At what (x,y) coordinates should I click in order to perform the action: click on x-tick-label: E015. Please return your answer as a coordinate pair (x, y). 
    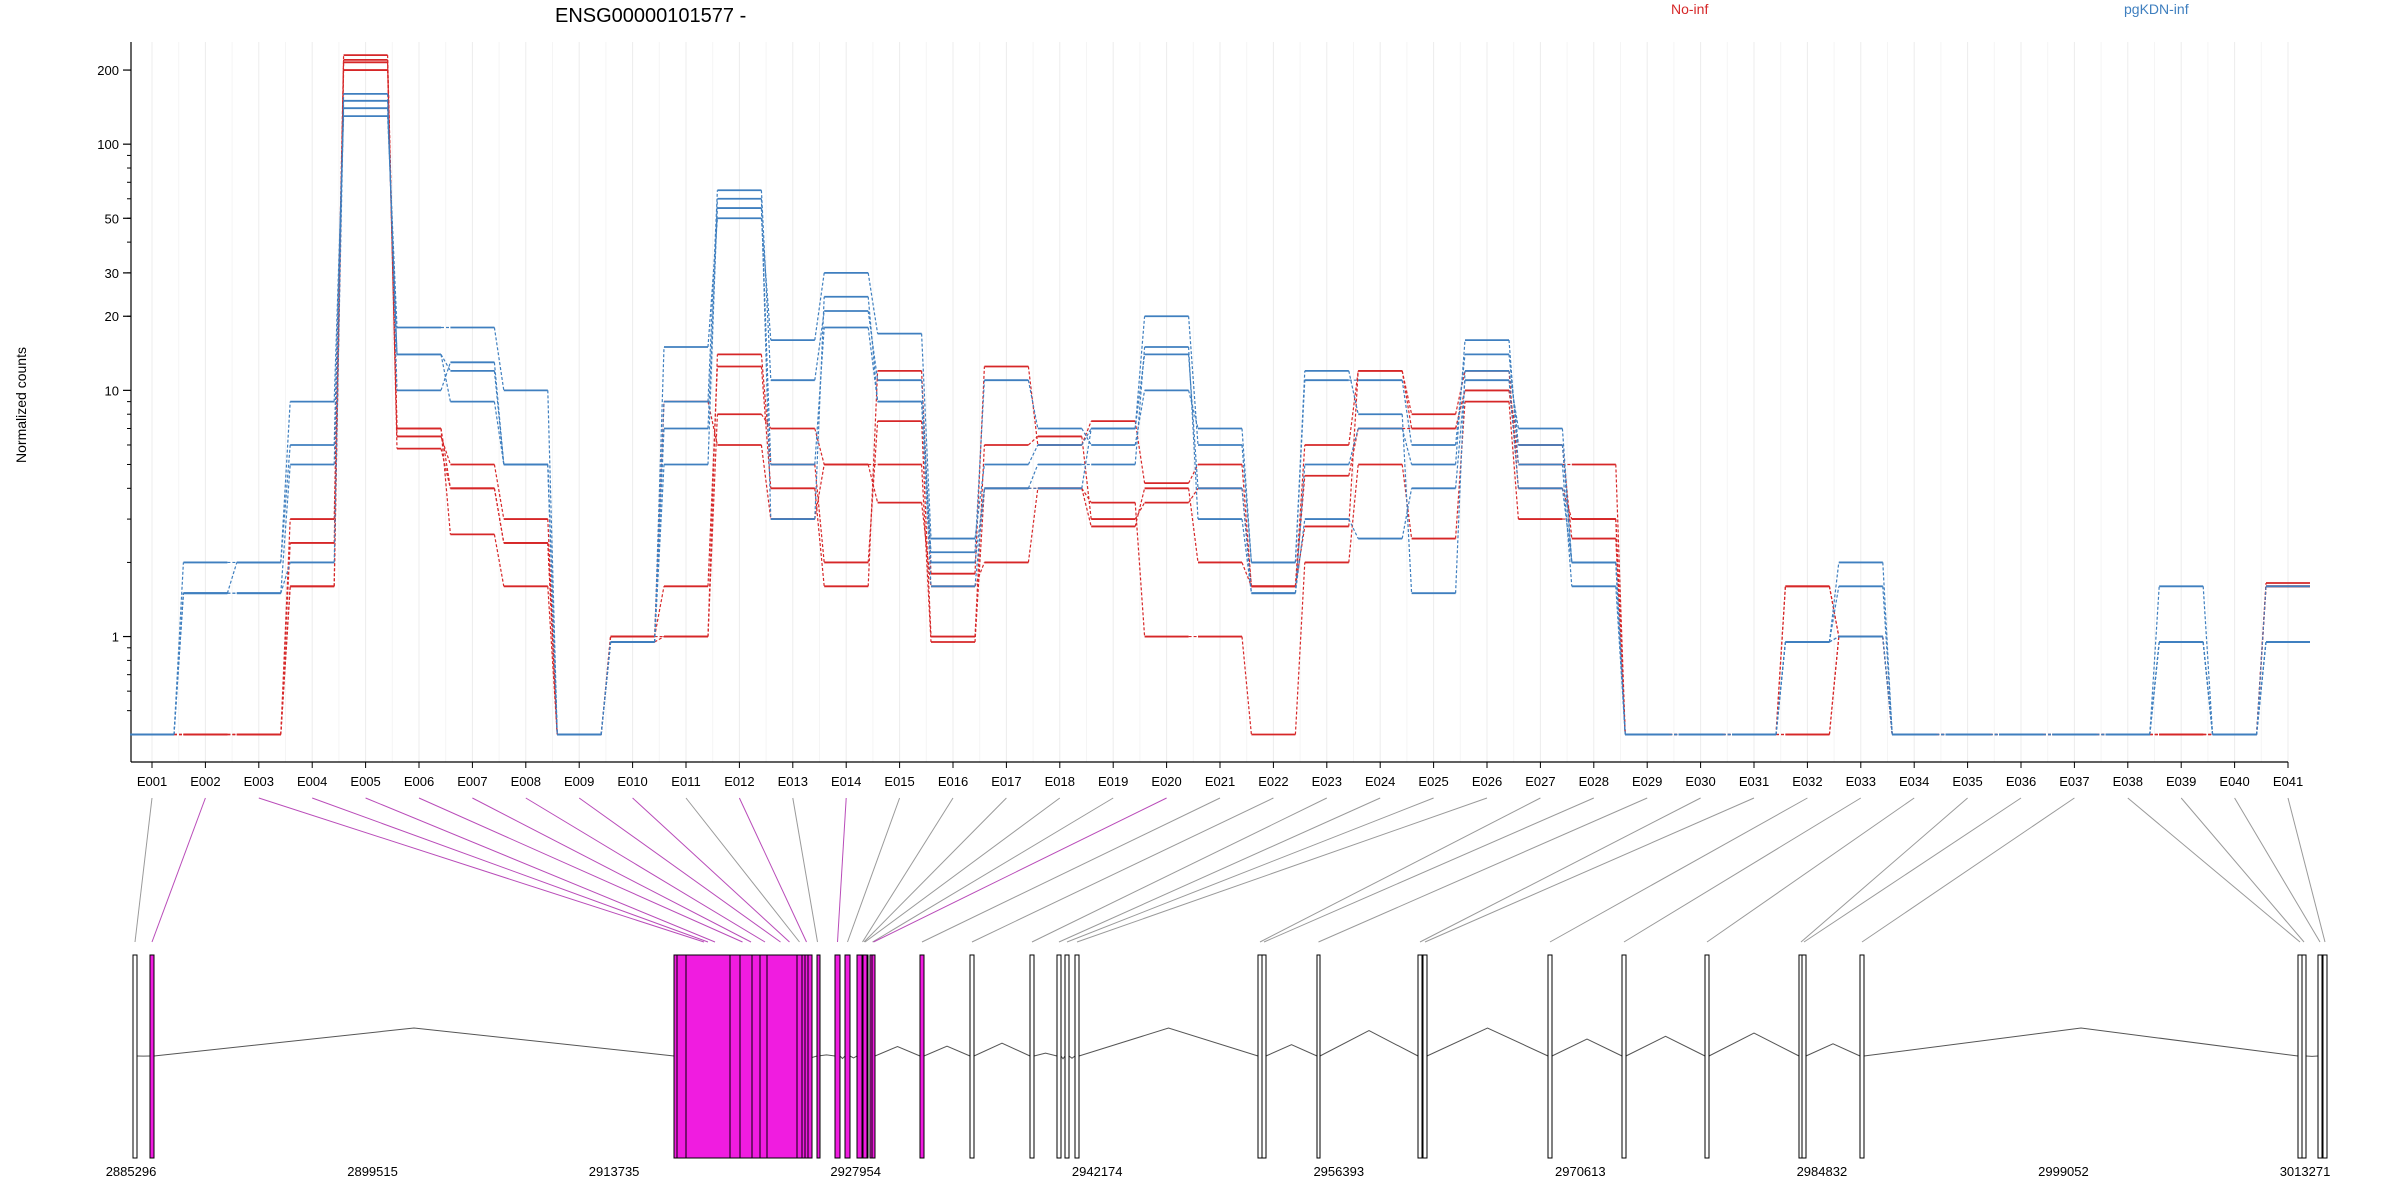
    Looking at the image, I should click on (899, 781).